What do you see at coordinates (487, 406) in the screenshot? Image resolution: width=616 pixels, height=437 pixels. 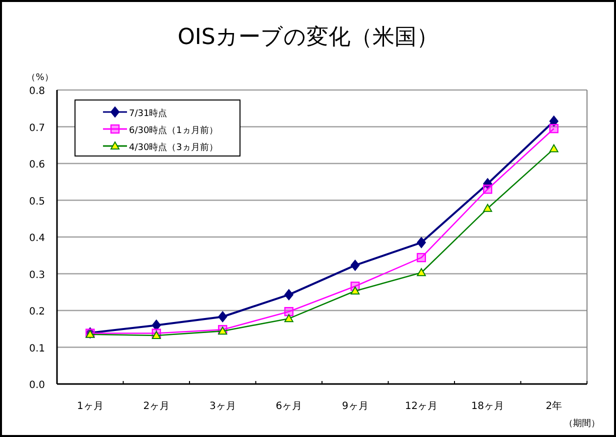 I see `x-tick-label: 18ヶ月` at bounding box center [487, 406].